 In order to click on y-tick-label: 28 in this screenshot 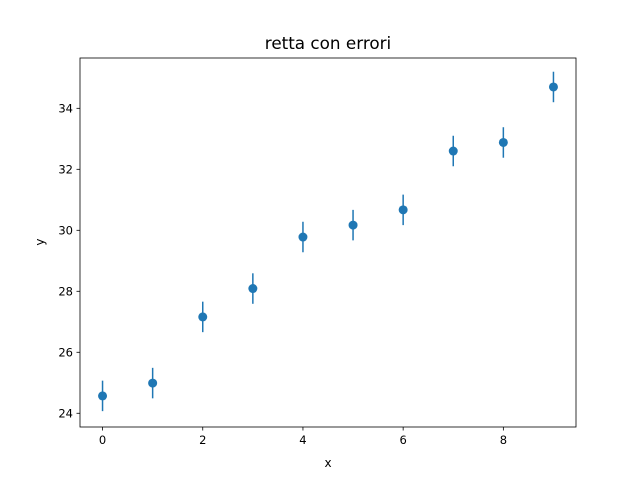, I will do `click(65, 291)`.